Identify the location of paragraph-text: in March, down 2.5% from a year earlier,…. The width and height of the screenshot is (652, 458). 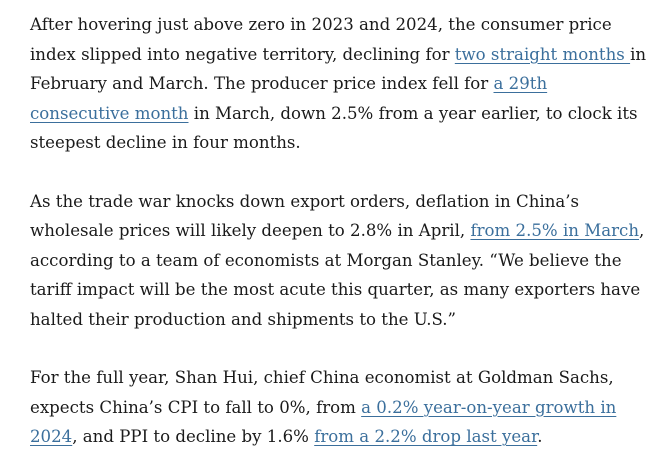
(334, 128).